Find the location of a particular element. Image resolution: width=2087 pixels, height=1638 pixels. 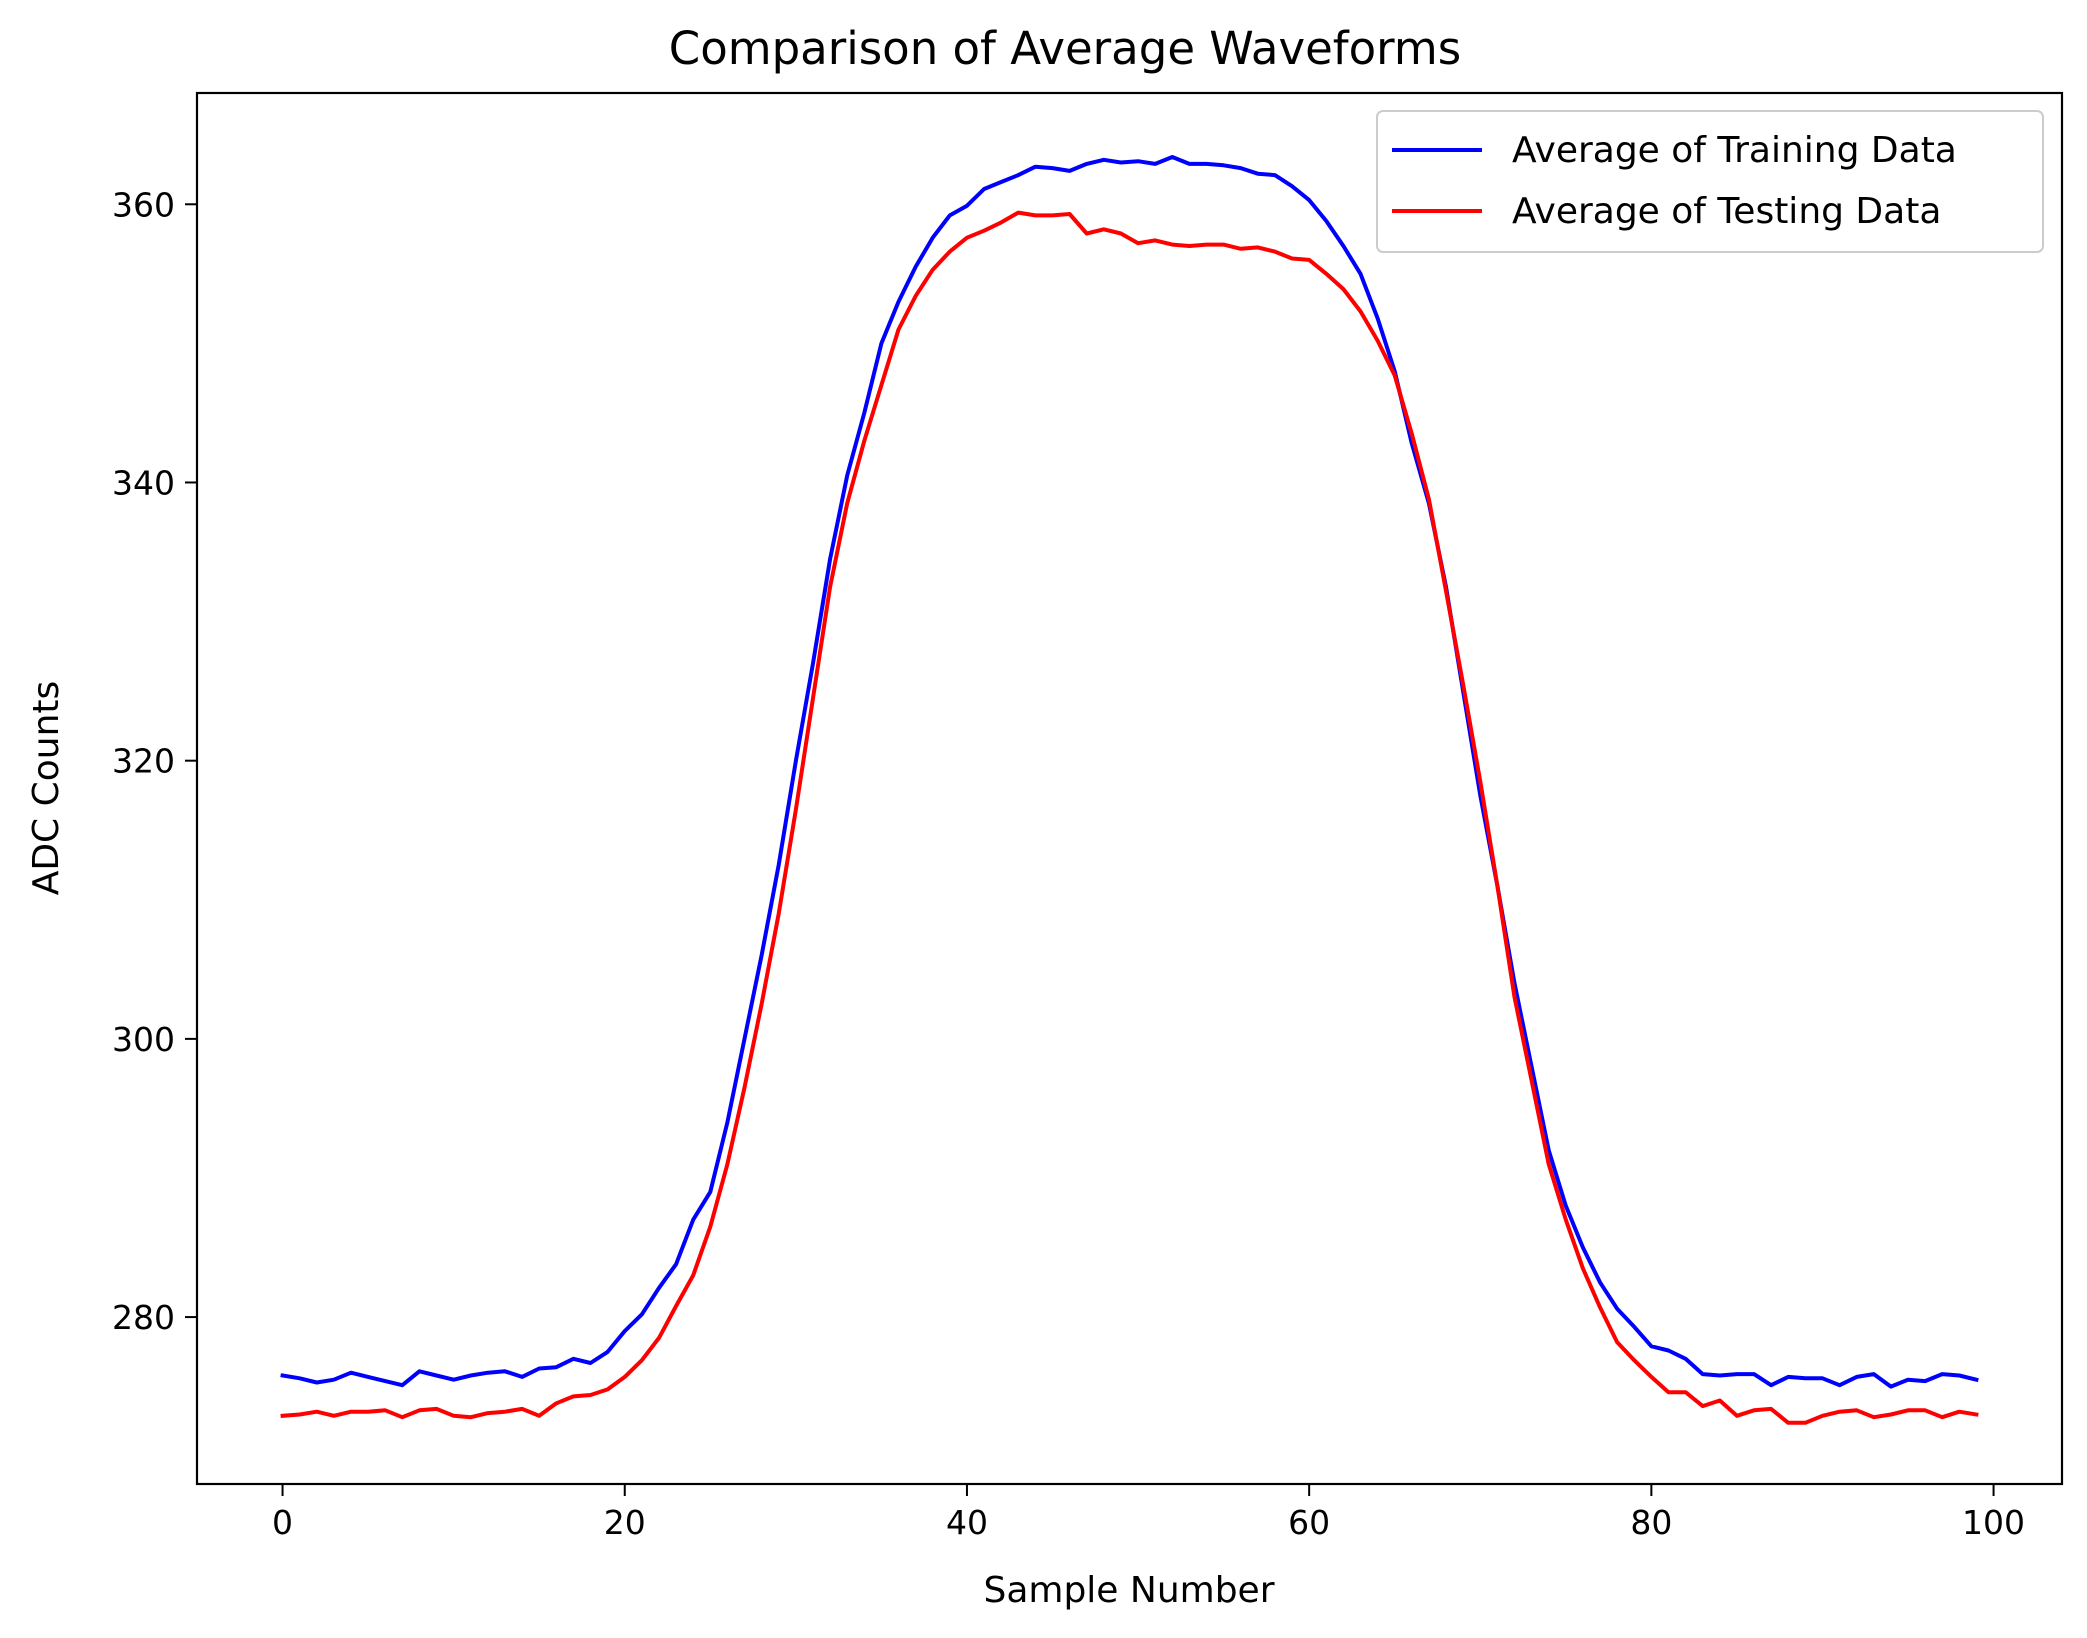

y-axis-label: ADC Counts is located at coordinates (46, 788).